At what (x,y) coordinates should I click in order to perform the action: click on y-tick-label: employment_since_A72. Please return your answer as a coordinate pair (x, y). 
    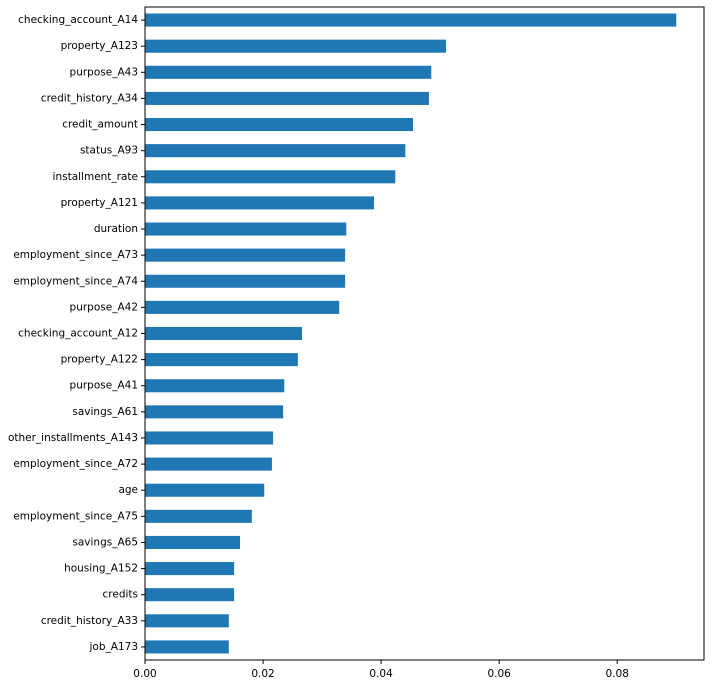
    Looking at the image, I should click on (75, 464).